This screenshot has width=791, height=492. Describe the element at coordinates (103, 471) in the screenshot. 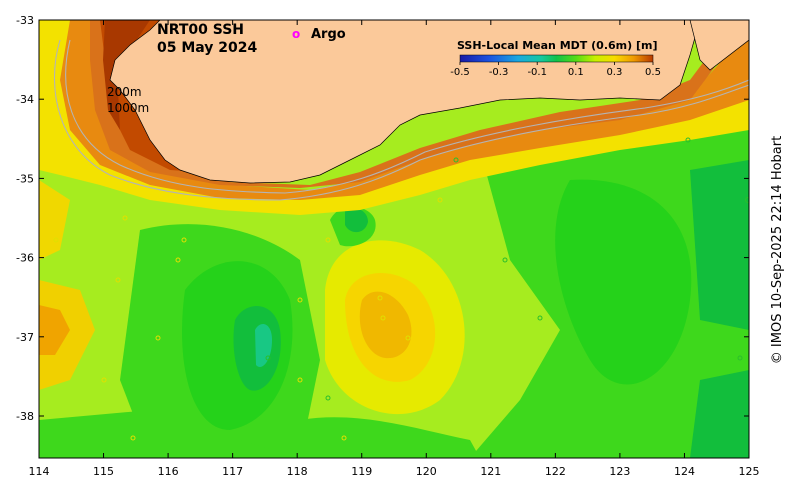

I see `x-tick-label: 115` at that location.